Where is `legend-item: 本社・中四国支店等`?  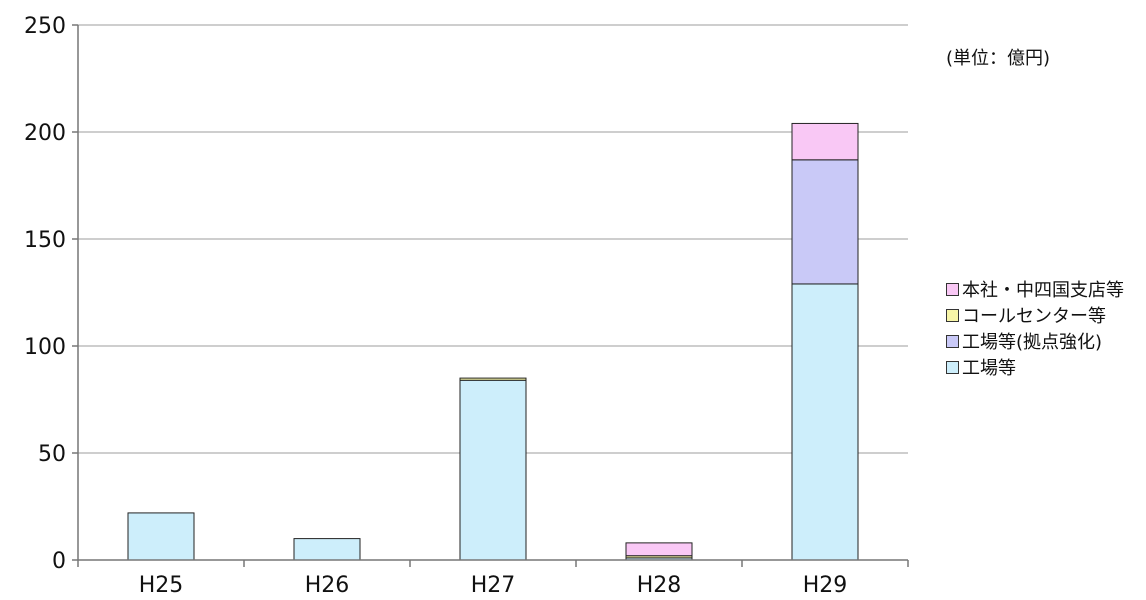 legend-item: 本社・中四国支店等 is located at coordinates (1035, 289).